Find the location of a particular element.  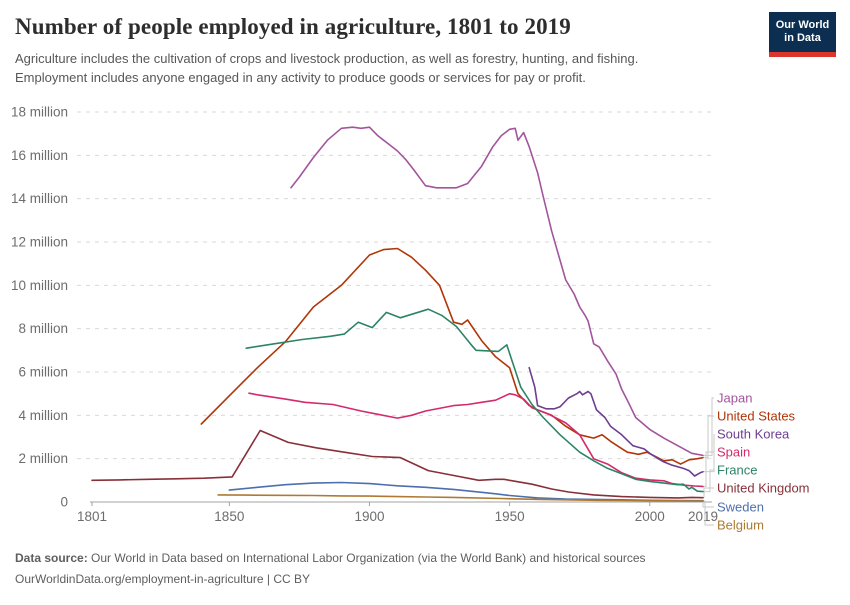

owid-logo-text: Our World in Data is located at coordinates (802, 32).